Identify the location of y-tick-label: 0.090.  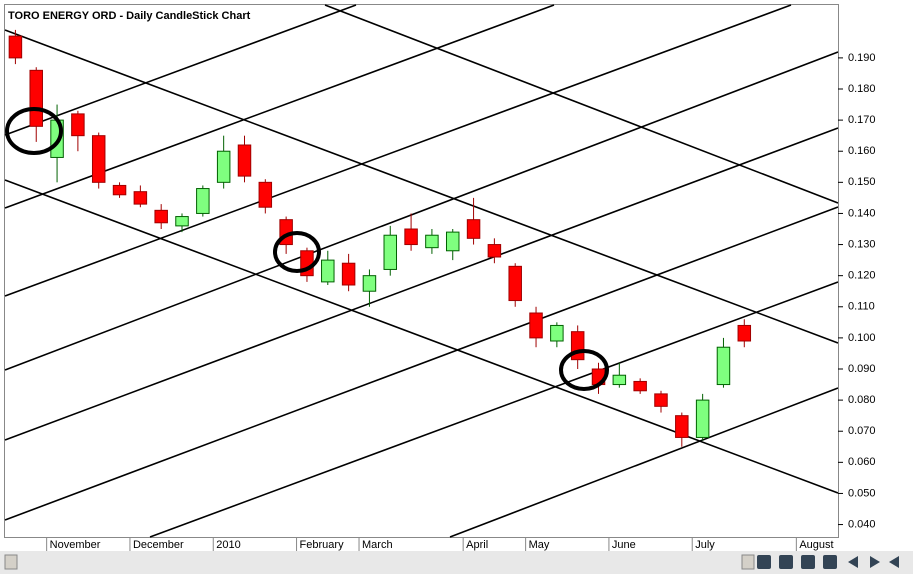
(862, 369).